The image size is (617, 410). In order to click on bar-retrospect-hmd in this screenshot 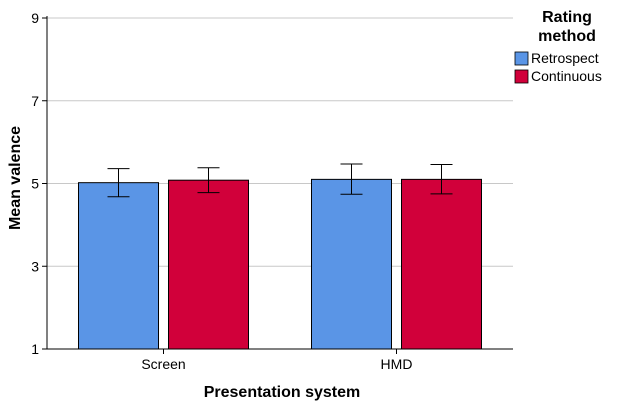, I will do `click(351, 264)`.